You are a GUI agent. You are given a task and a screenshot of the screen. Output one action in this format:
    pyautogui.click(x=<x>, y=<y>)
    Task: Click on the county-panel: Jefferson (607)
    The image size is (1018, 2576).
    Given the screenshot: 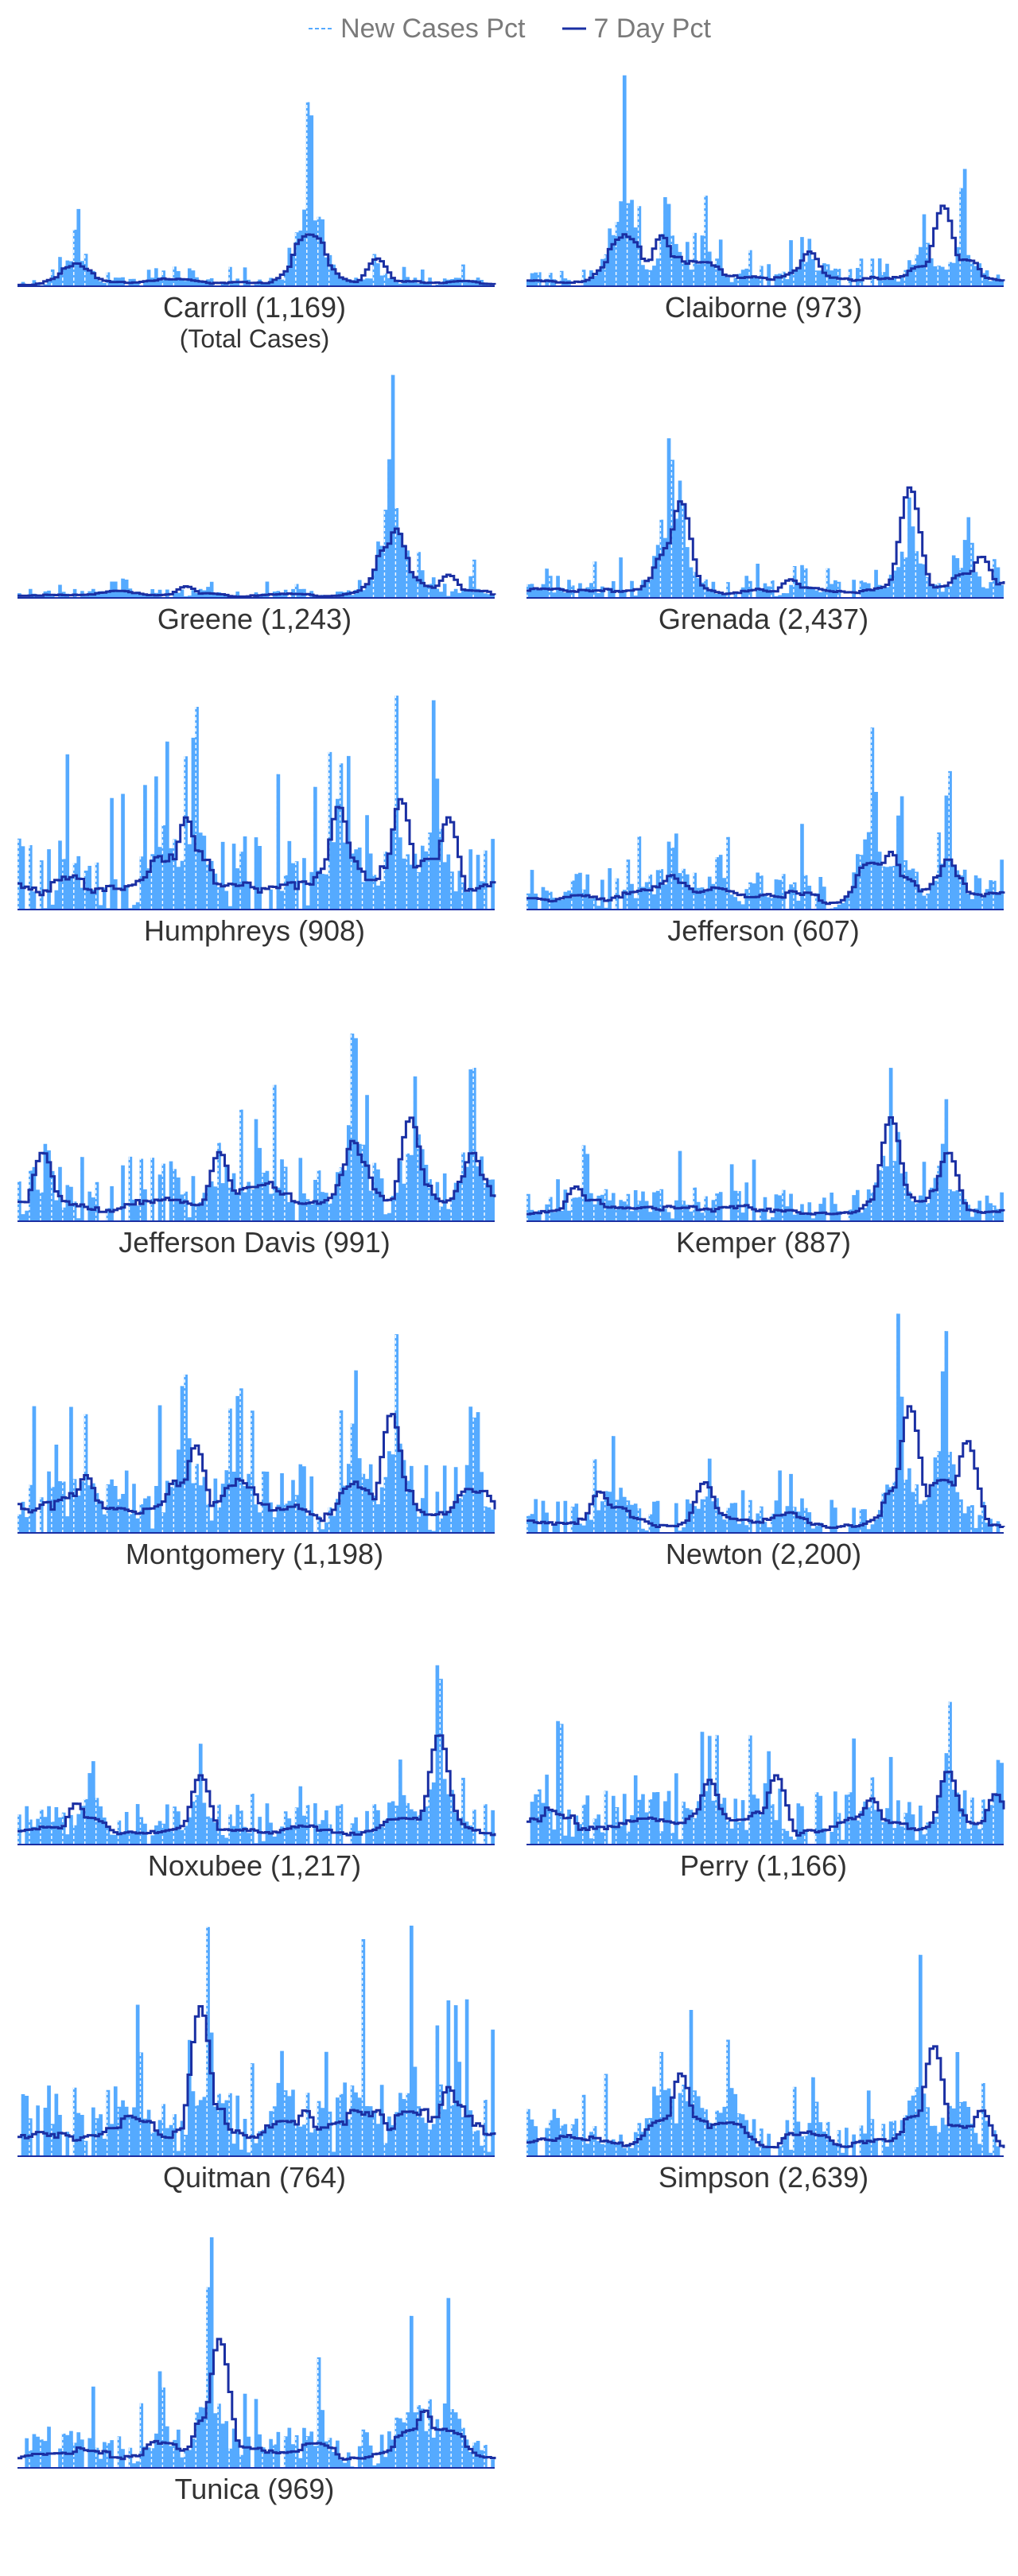 What is the action you would take?
    pyautogui.click(x=763, y=827)
    